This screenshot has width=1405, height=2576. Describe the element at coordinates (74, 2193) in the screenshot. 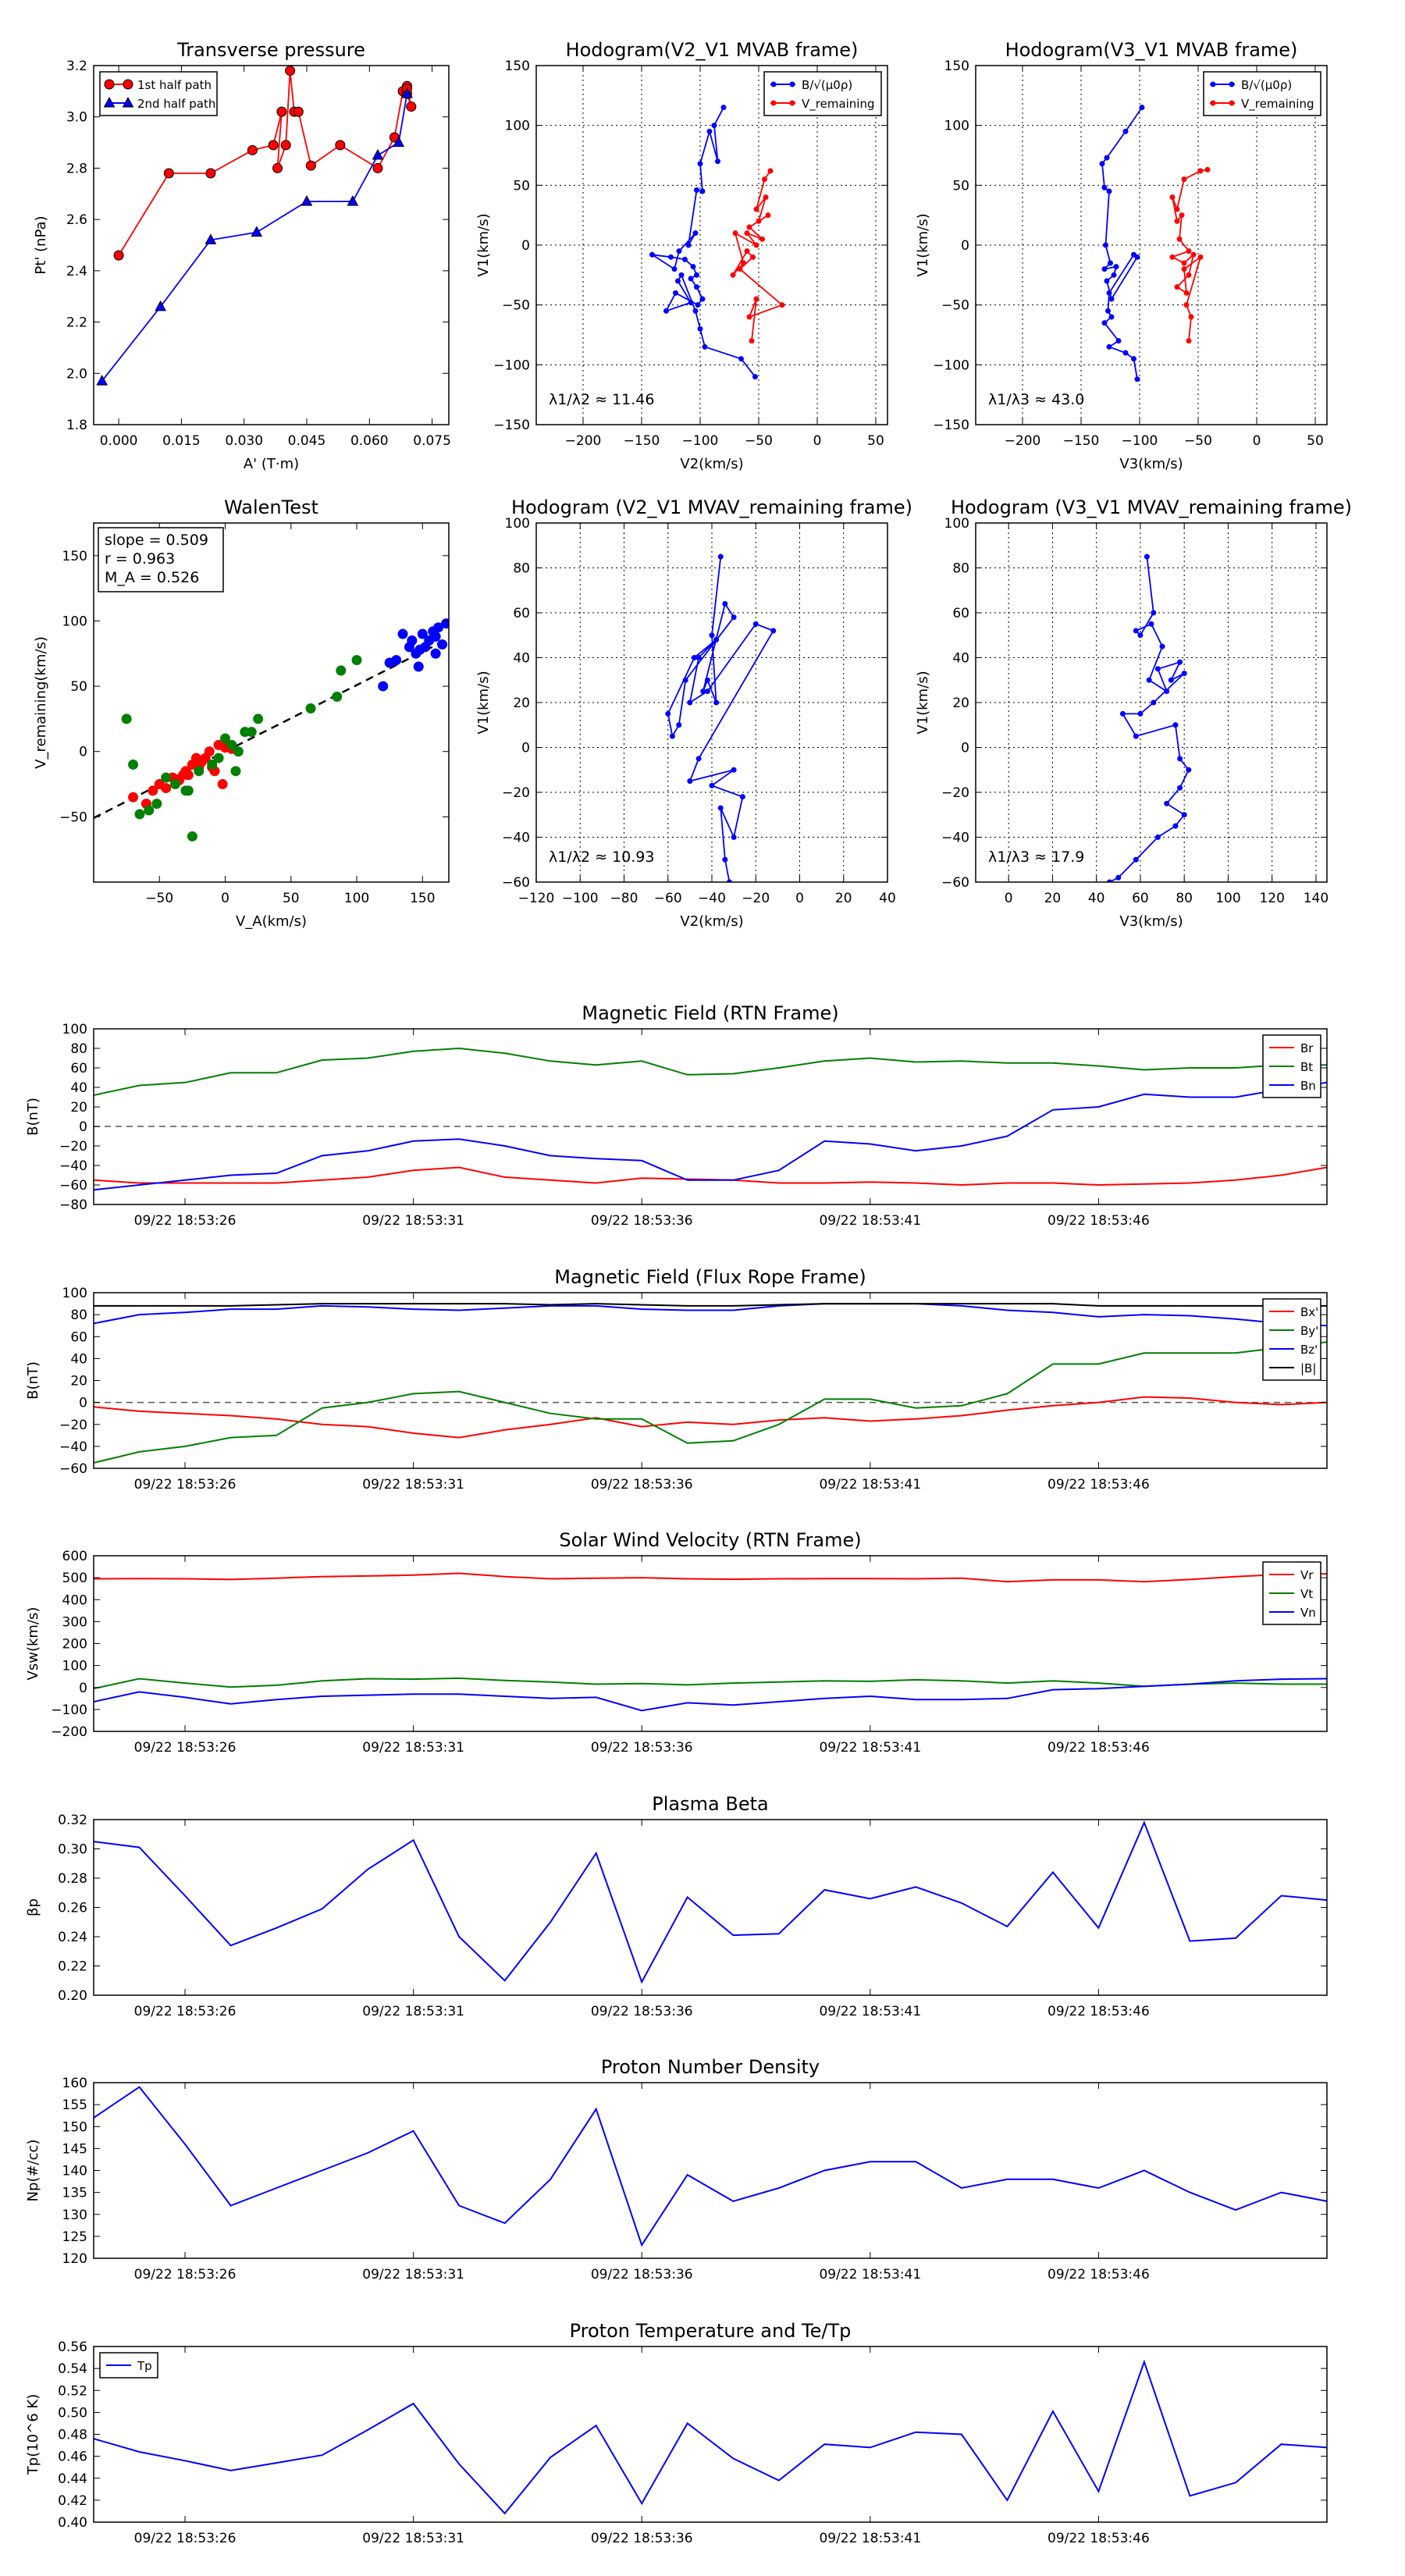

I see `y-tick-label: 135` at that location.